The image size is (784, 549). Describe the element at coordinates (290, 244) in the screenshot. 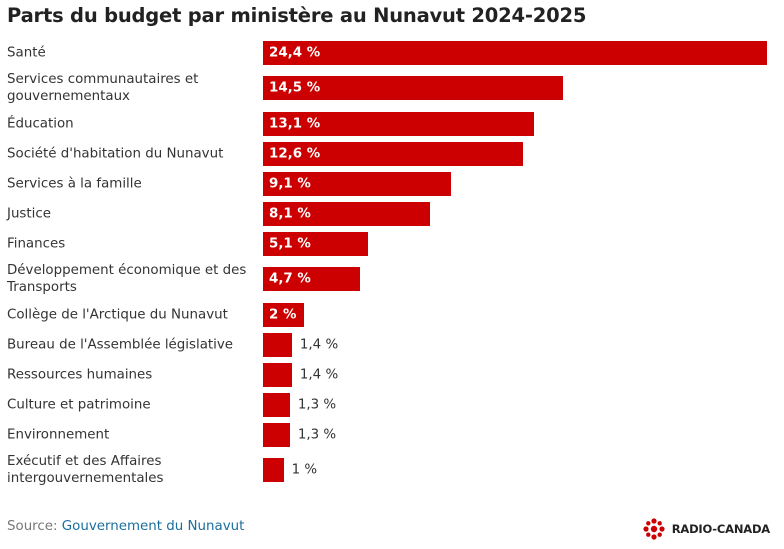

I see `value-label: 5,1 %` at that location.